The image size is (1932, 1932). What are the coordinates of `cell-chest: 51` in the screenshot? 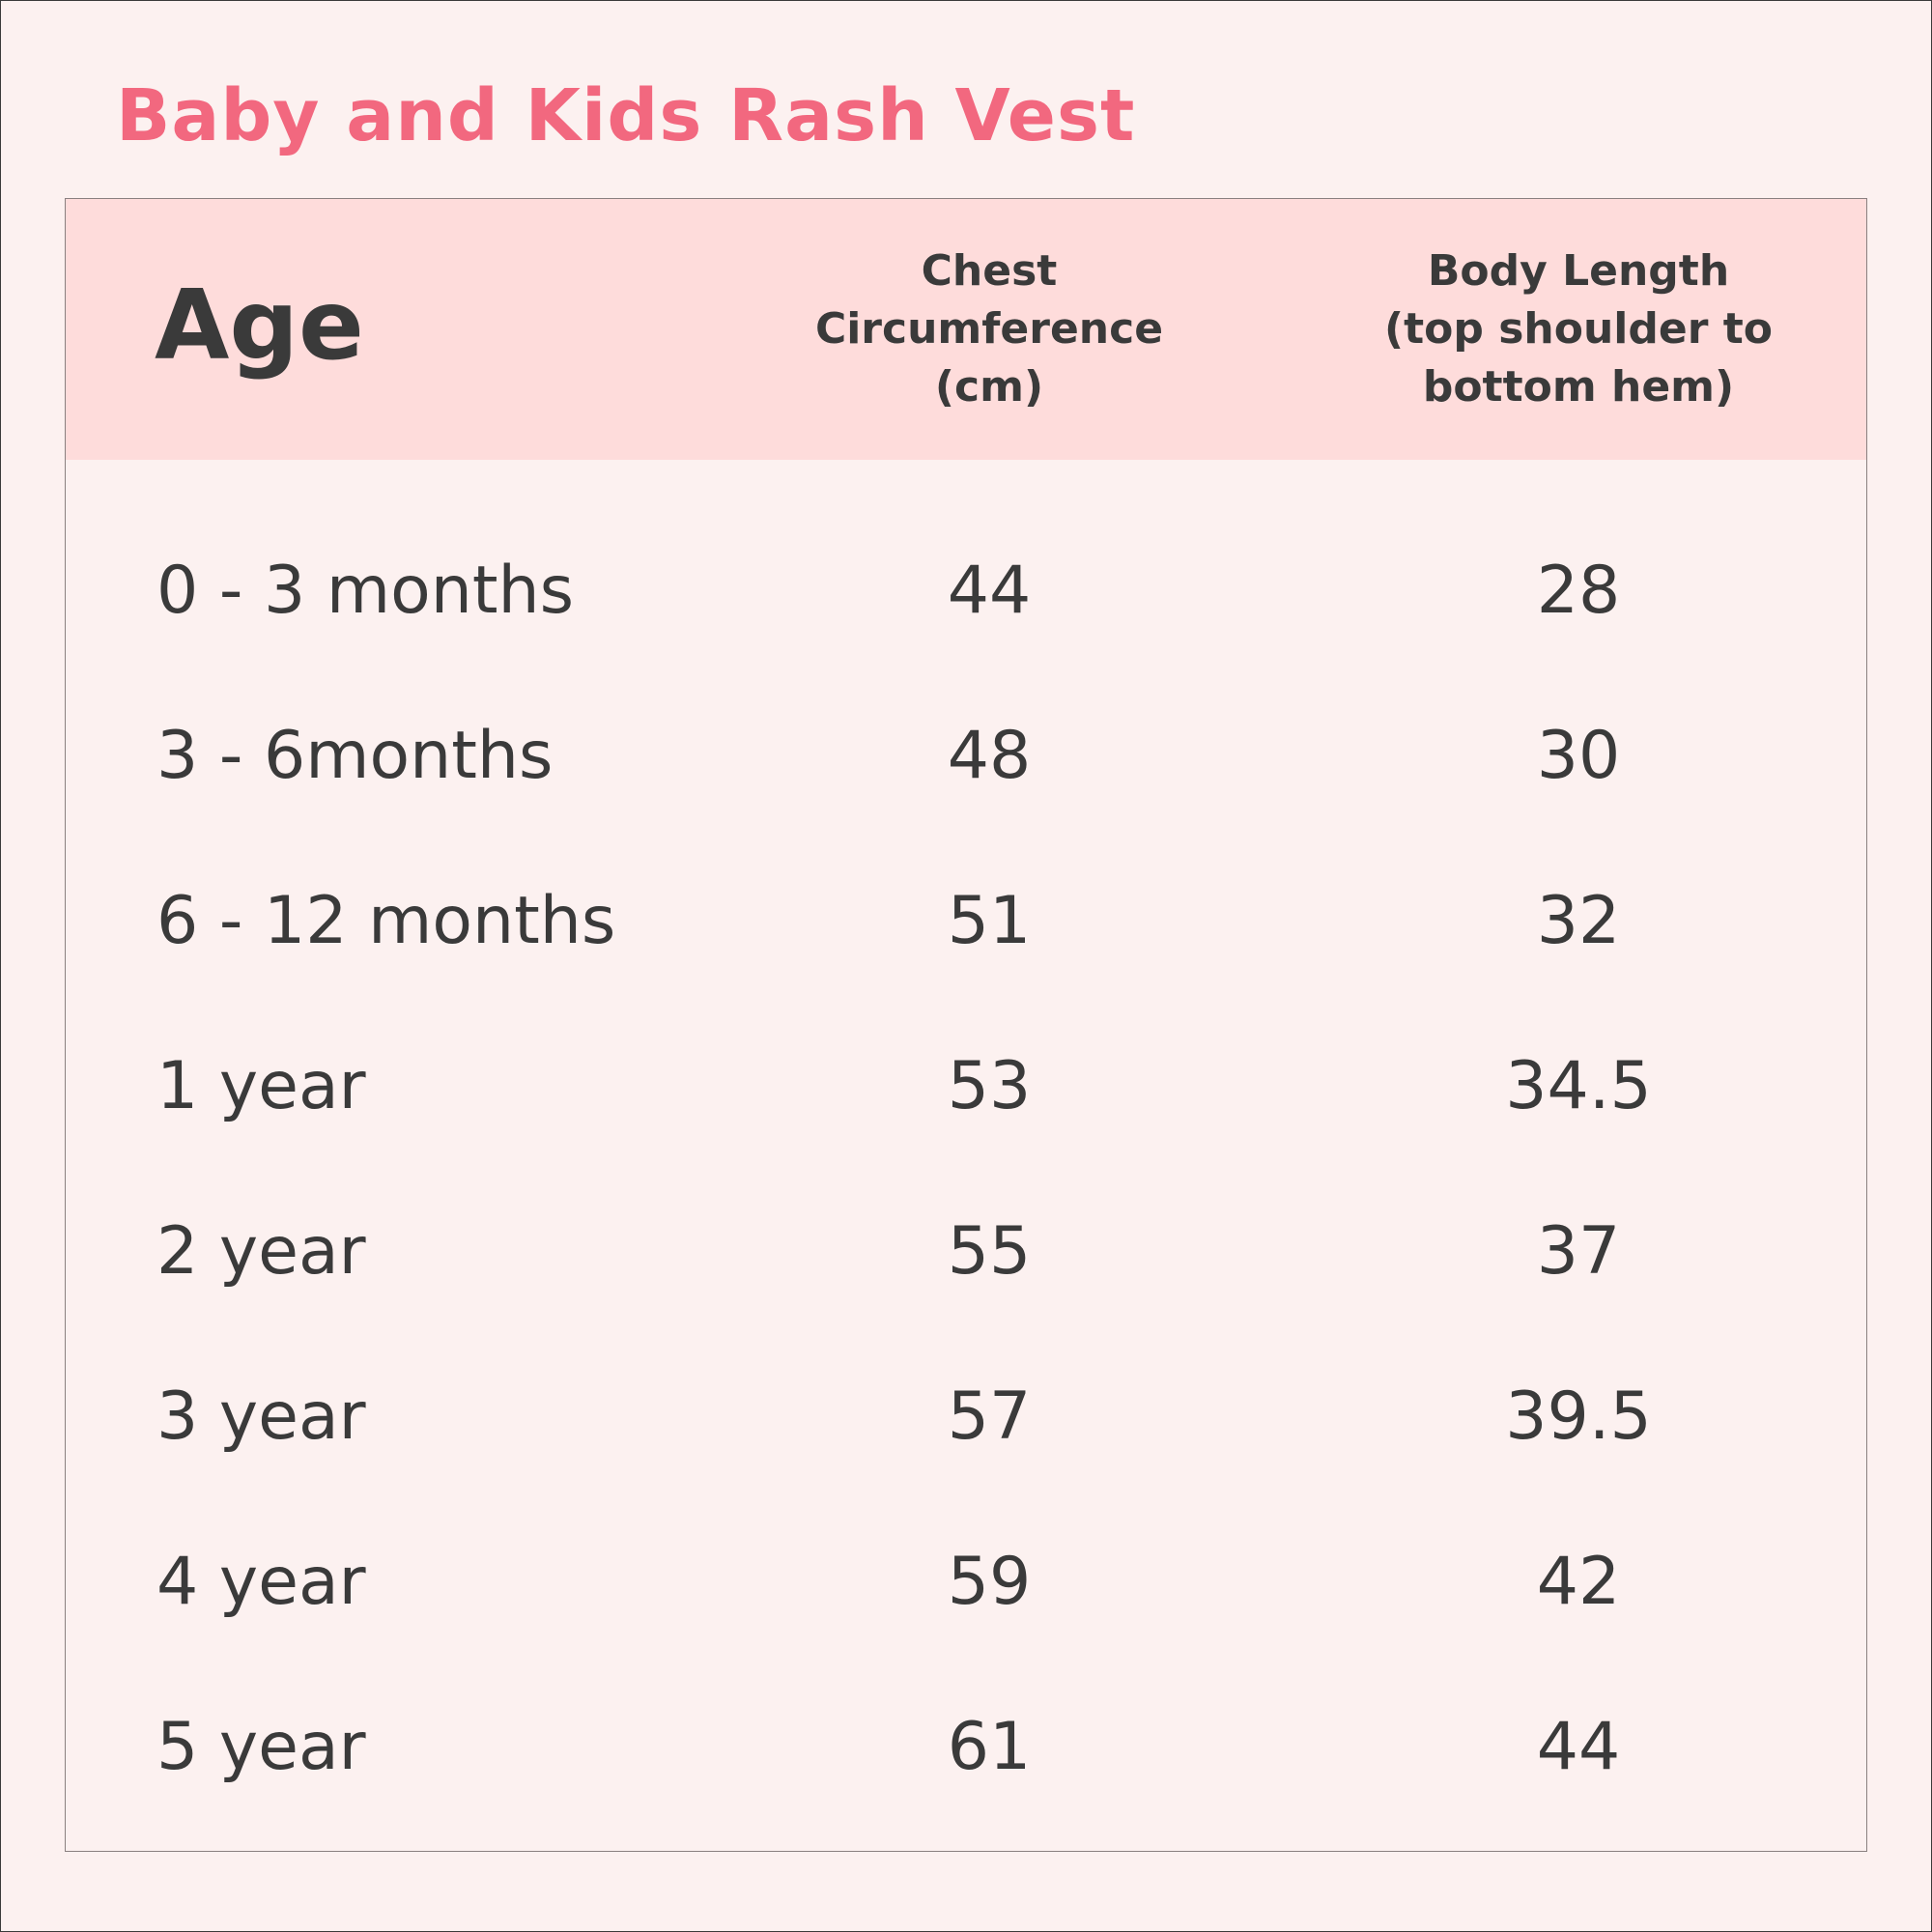 It's located at (989, 921).